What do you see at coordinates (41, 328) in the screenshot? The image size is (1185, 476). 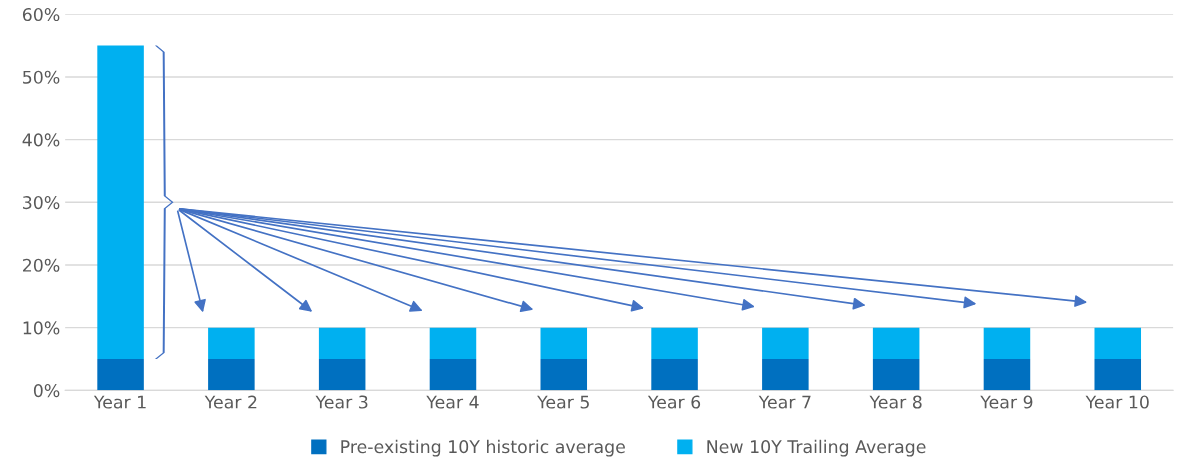 I see `y-tick-label: 10%` at bounding box center [41, 328].